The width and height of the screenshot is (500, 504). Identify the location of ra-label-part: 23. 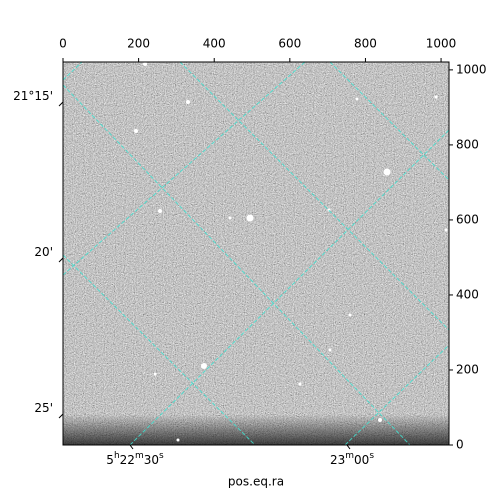
(337, 460).